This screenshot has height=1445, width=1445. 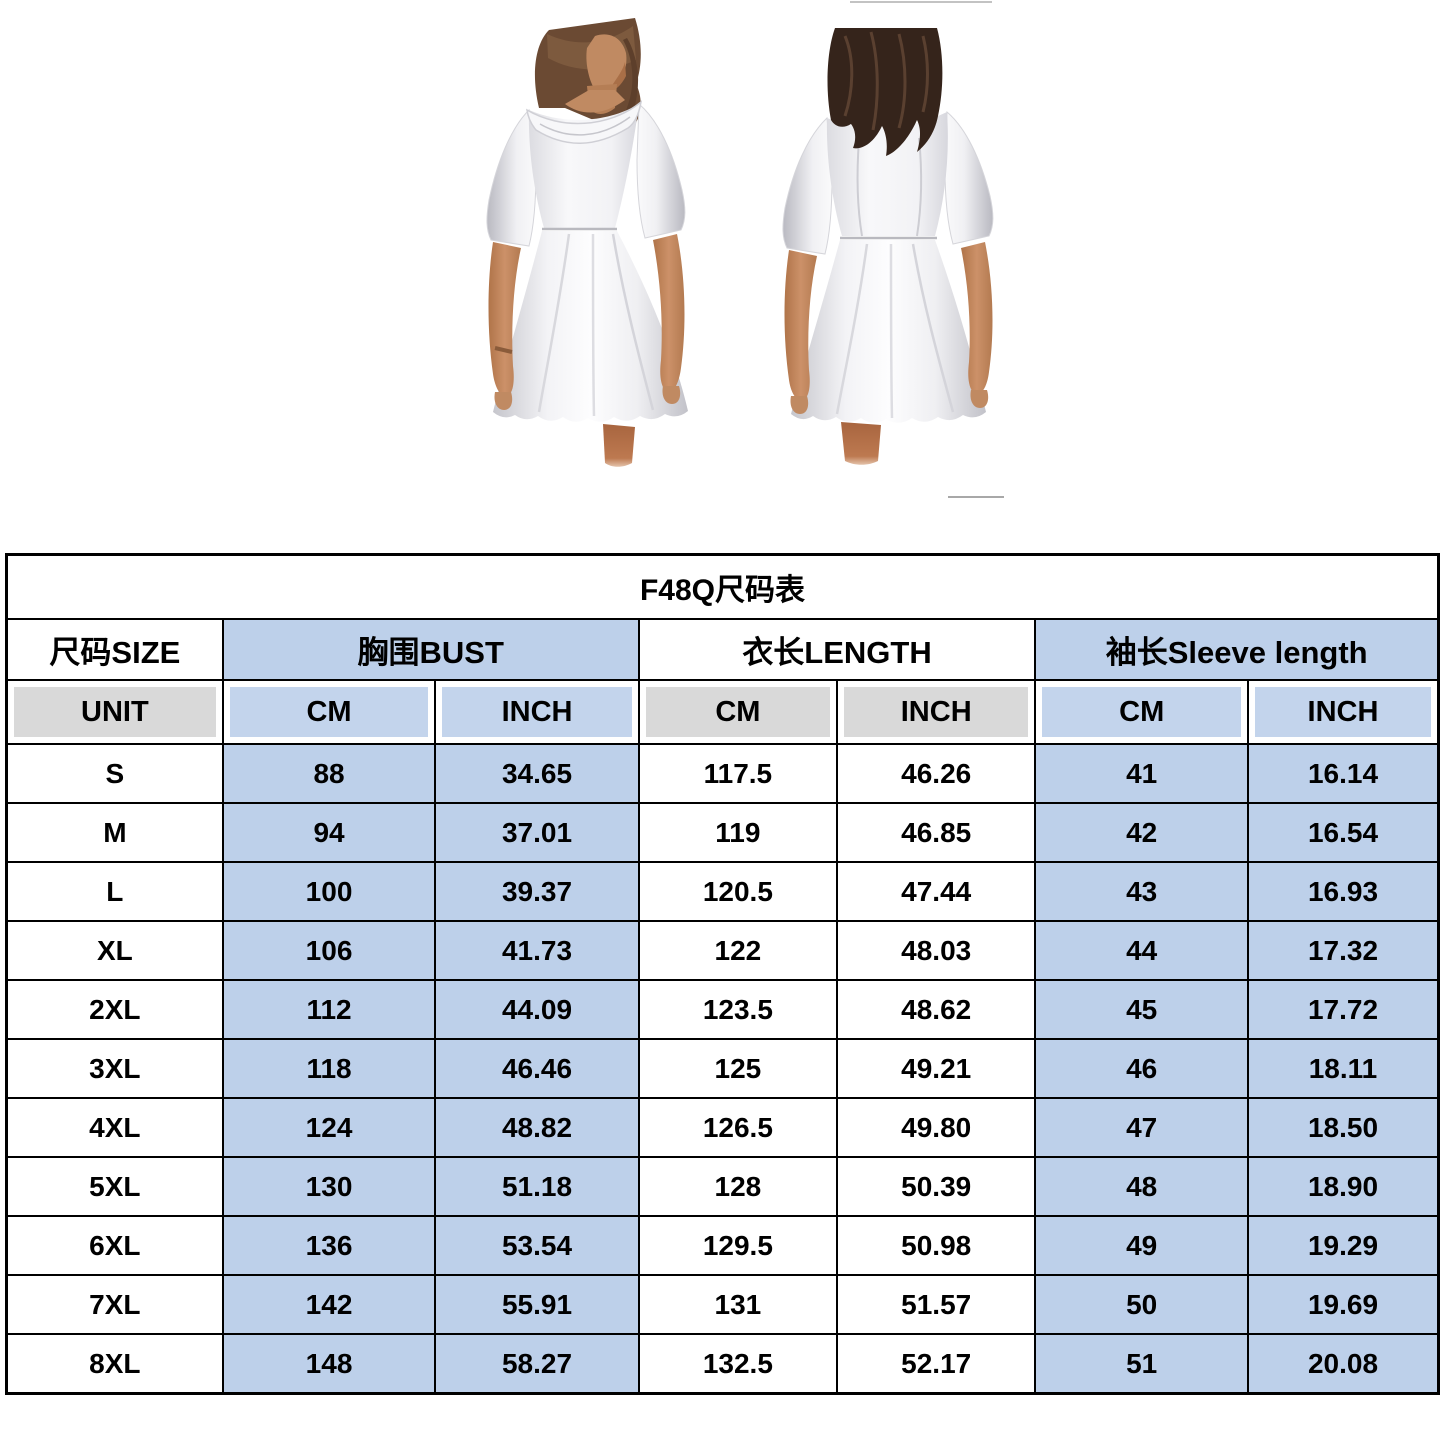 What do you see at coordinates (114, 1127) in the screenshot?
I see `size-cell: 4XL` at bounding box center [114, 1127].